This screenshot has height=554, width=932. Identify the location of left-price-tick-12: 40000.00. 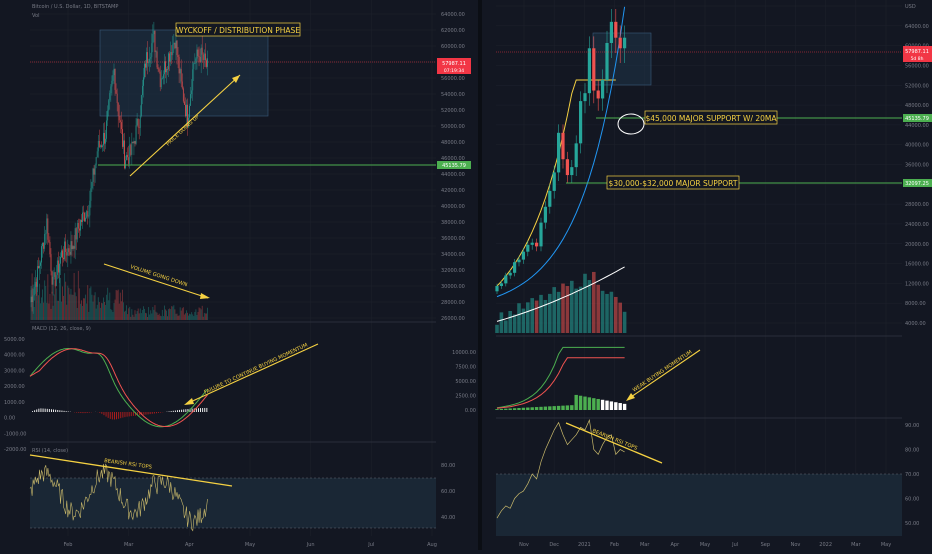
(453, 207).